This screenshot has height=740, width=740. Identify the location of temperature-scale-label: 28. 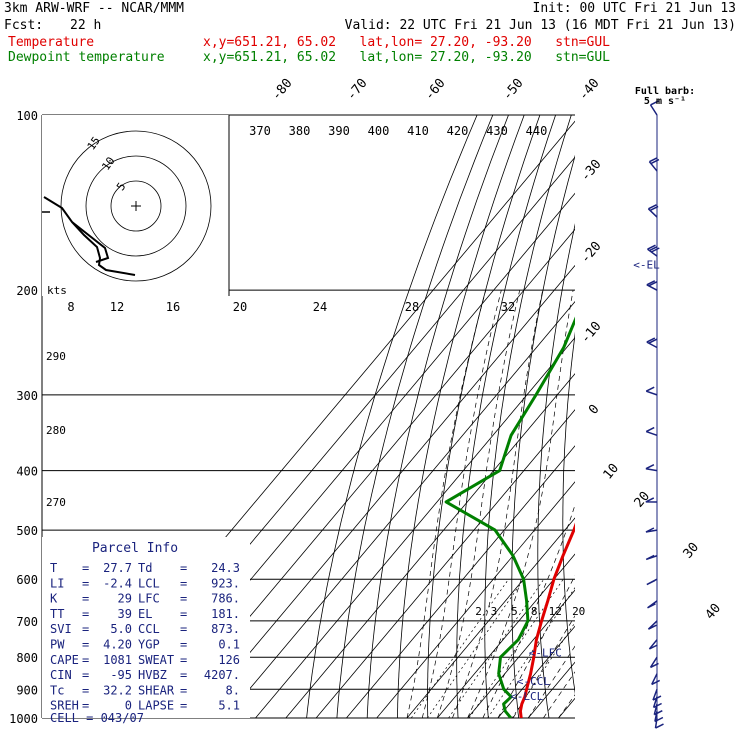
(412, 307).